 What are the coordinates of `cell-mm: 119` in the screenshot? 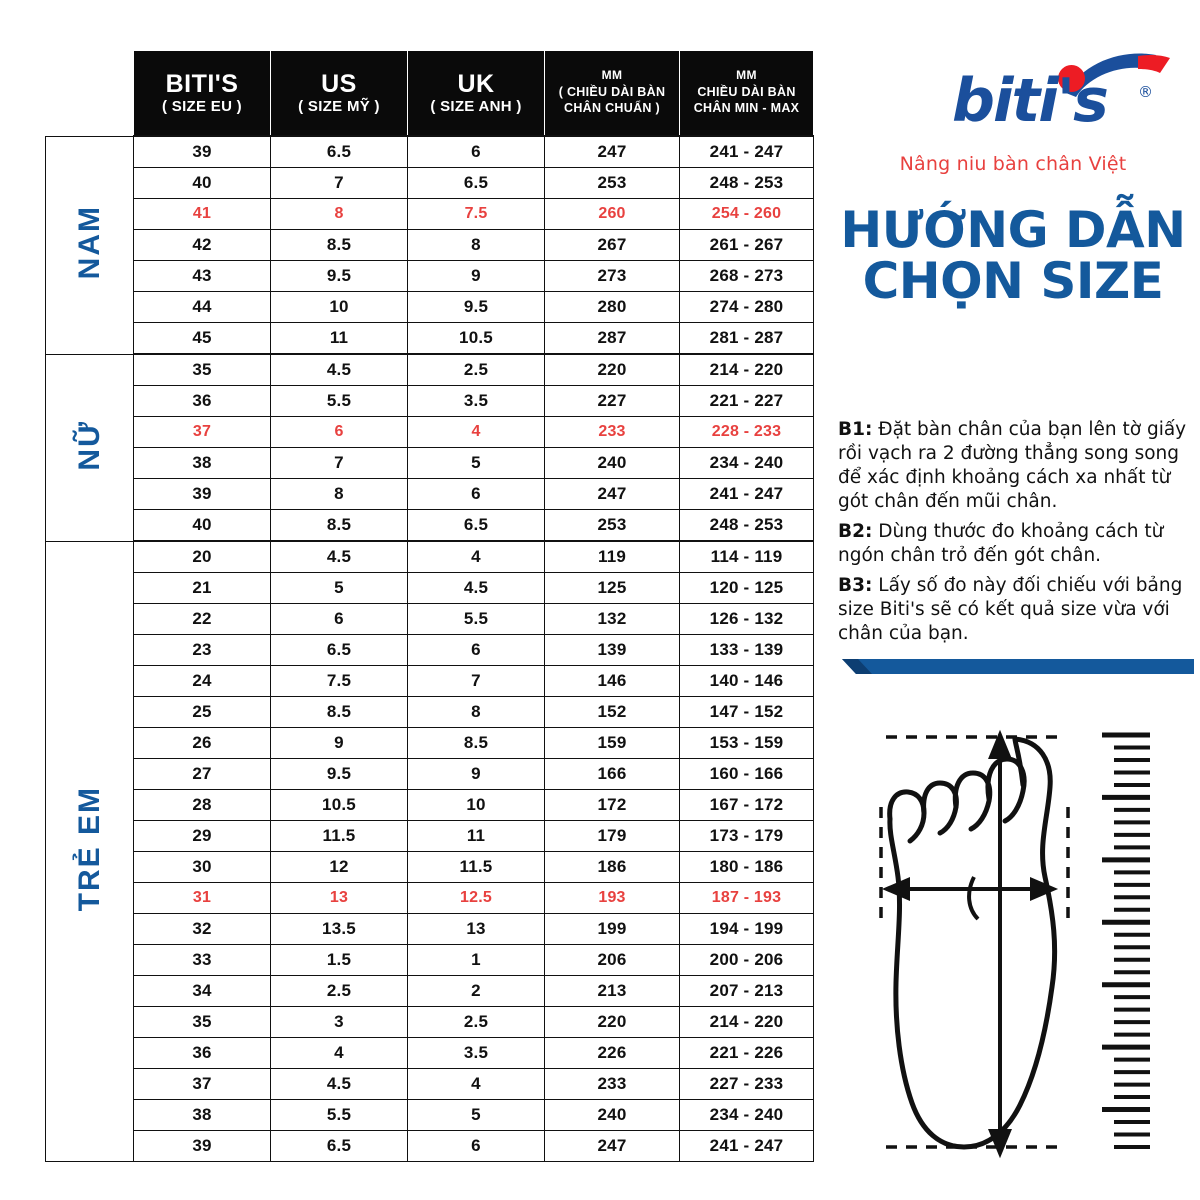 It's located at (612, 556).